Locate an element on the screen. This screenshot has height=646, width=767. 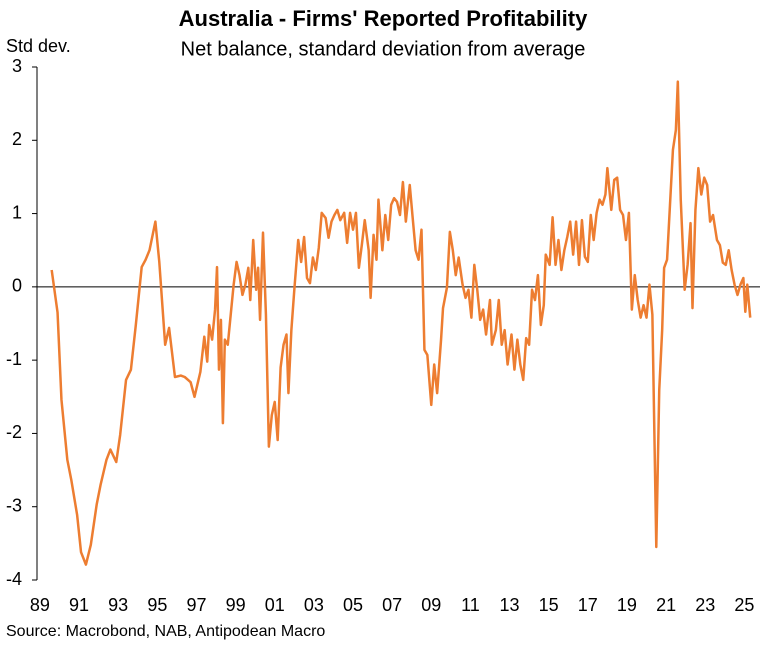
y-tick-label: -3 is located at coordinates (14, 505).